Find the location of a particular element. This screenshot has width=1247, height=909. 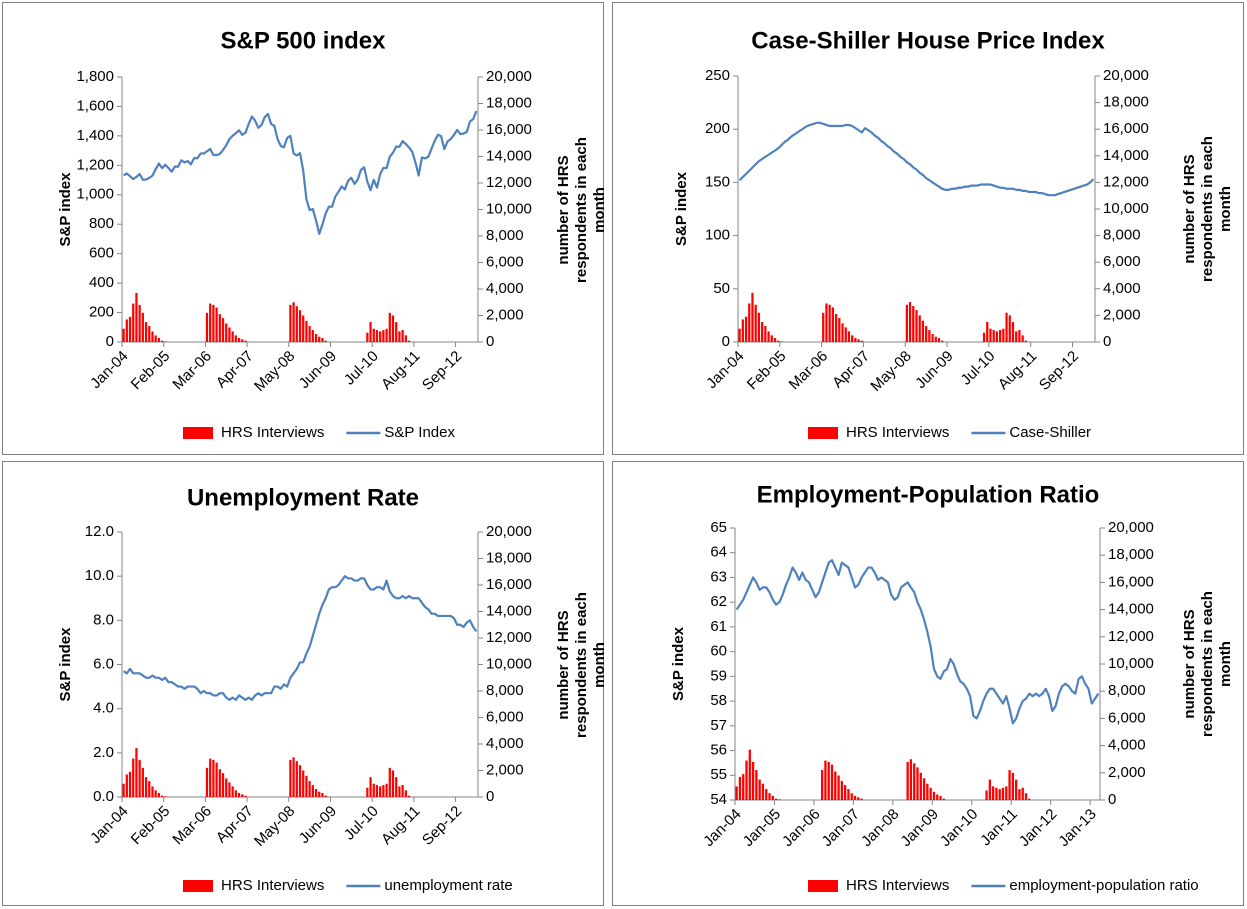

x-tick-label: Jun-09 is located at coordinates (318, 825).